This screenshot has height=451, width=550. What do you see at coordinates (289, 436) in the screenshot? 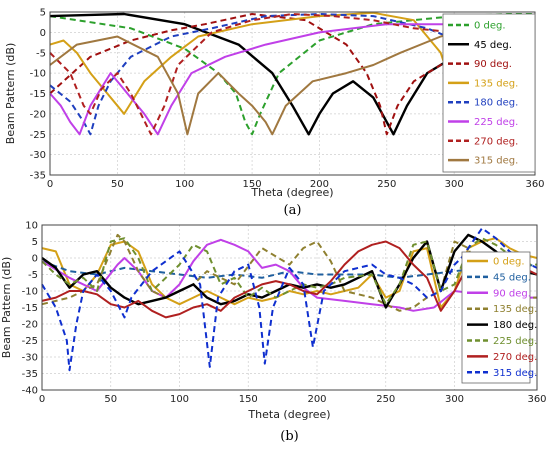
I see `figure-caption: (b)` at bounding box center [289, 436].